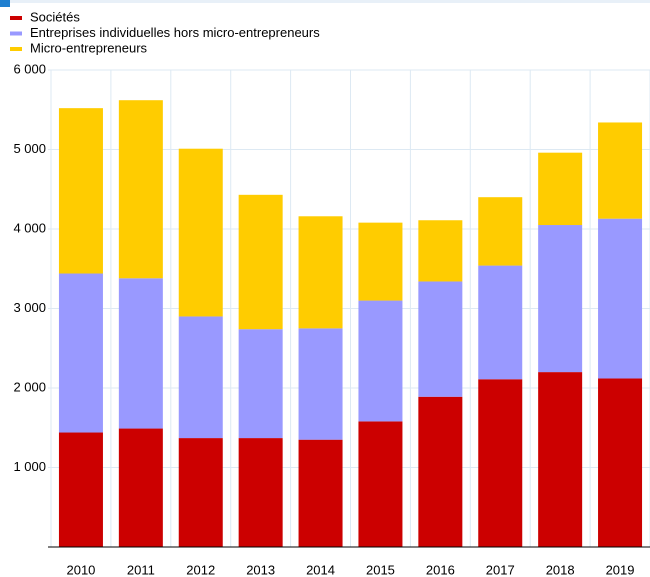  What do you see at coordinates (55, 16) in the screenshot?
I see `legend-label: Sociétés` at bounding box center [55, 16].